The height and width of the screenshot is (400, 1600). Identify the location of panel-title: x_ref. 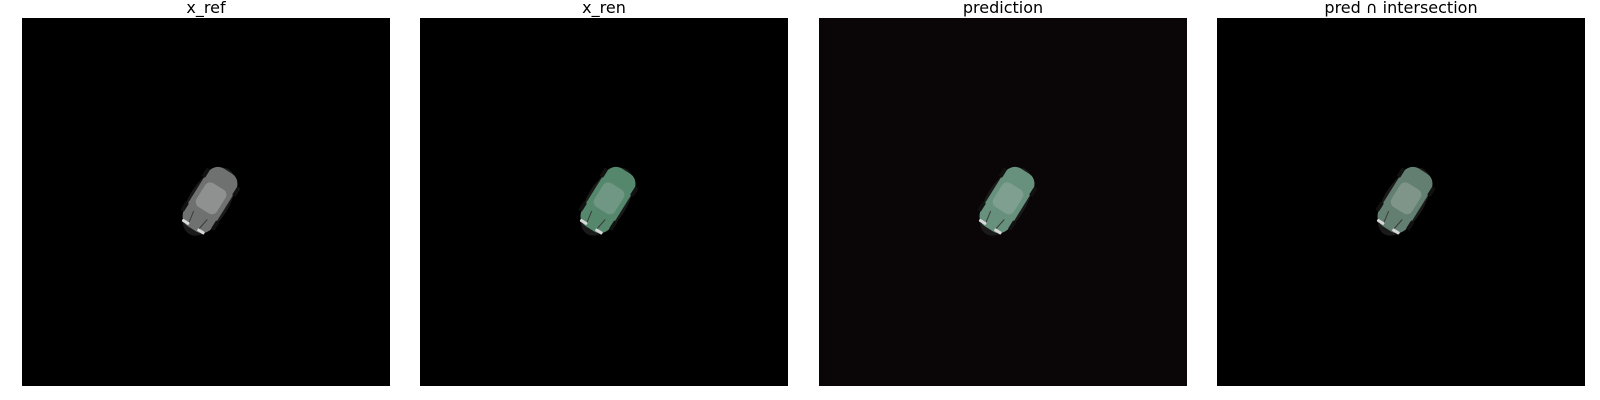
(206, 8).